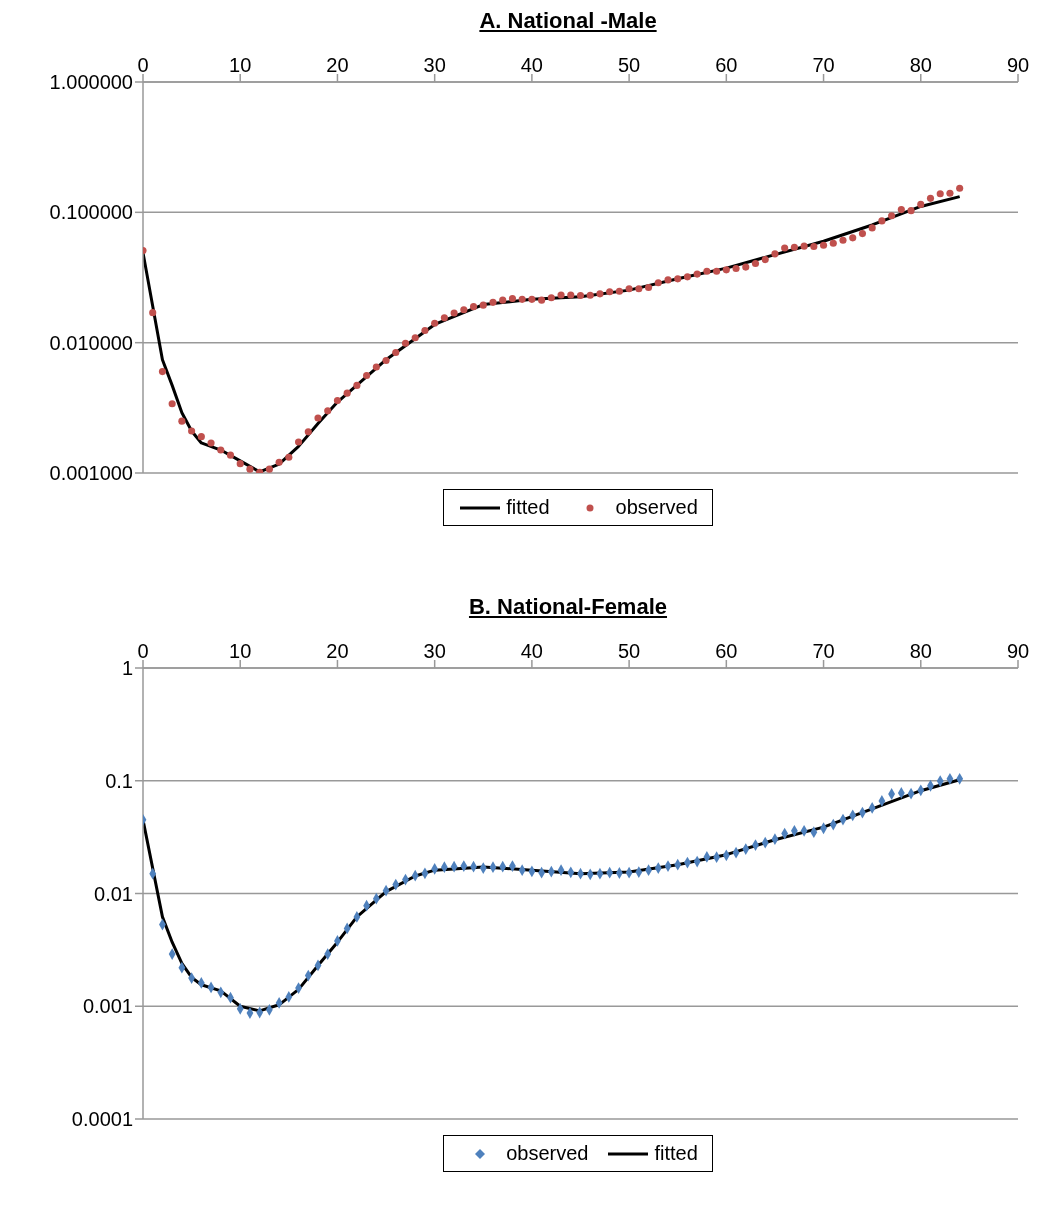 Image resolution: width=1060 pixels, height=1230 pixels. Describe the element at coordinates (107, 1006) in the screenshot. I see `y-tick-label: 0.001` at that location.